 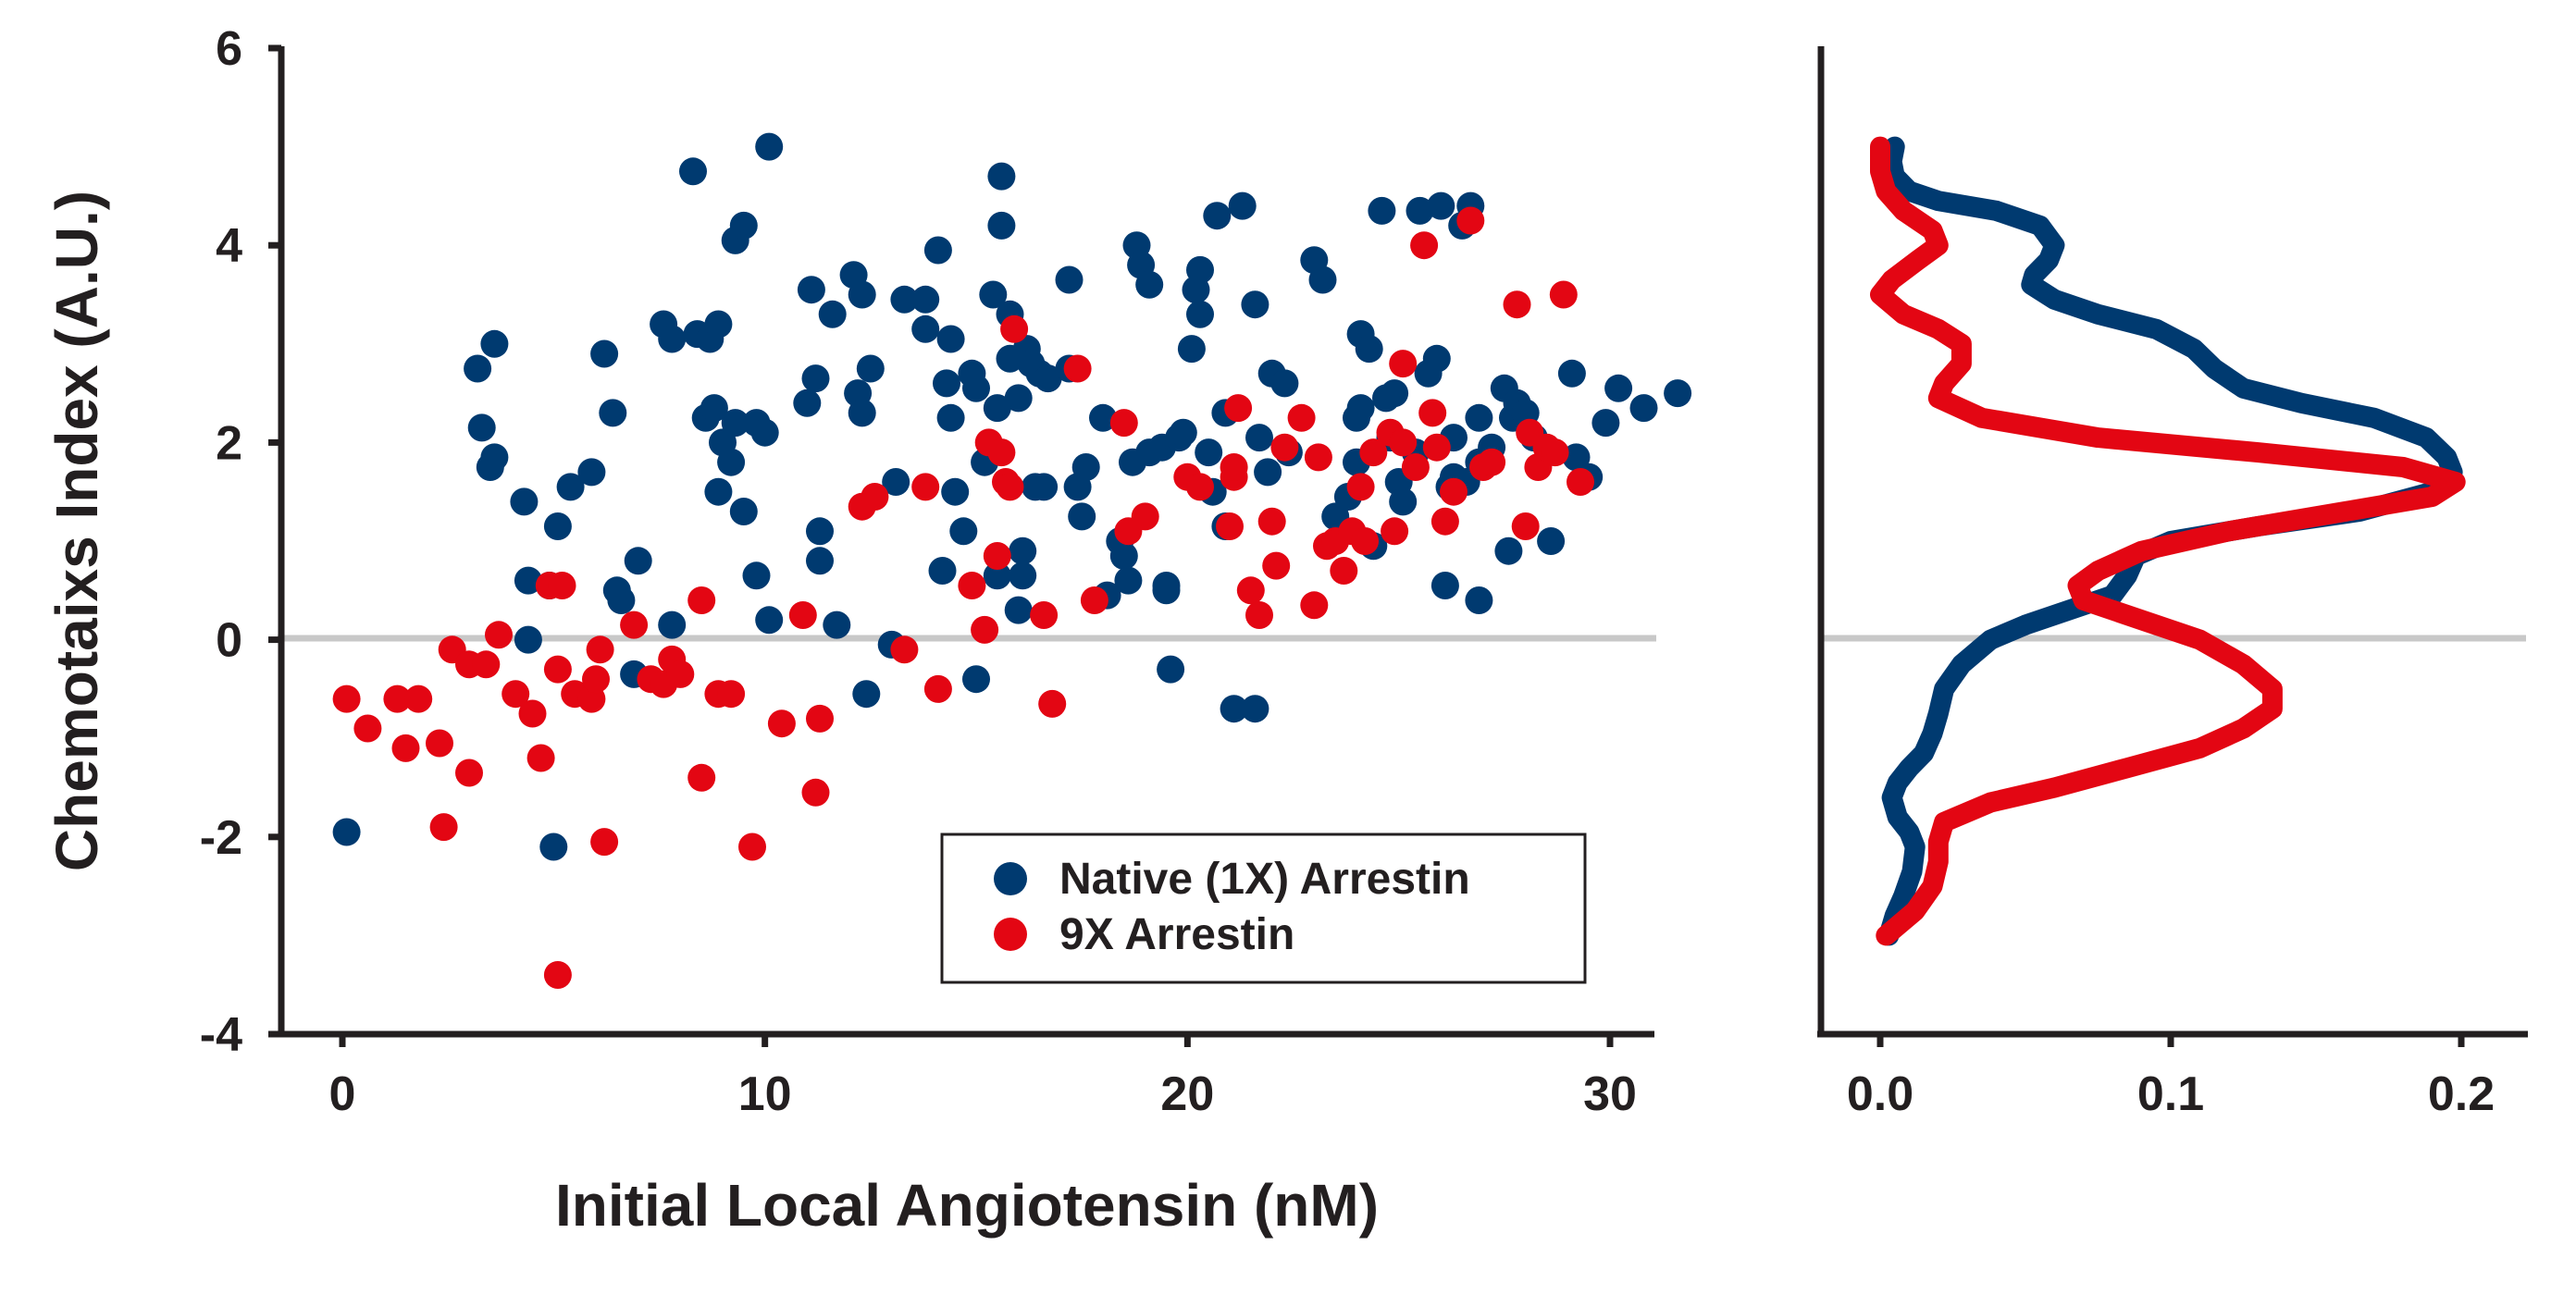 I want to click on dist-x-tick-label-0.2: 0.2, so click(x=2461, y=1094).